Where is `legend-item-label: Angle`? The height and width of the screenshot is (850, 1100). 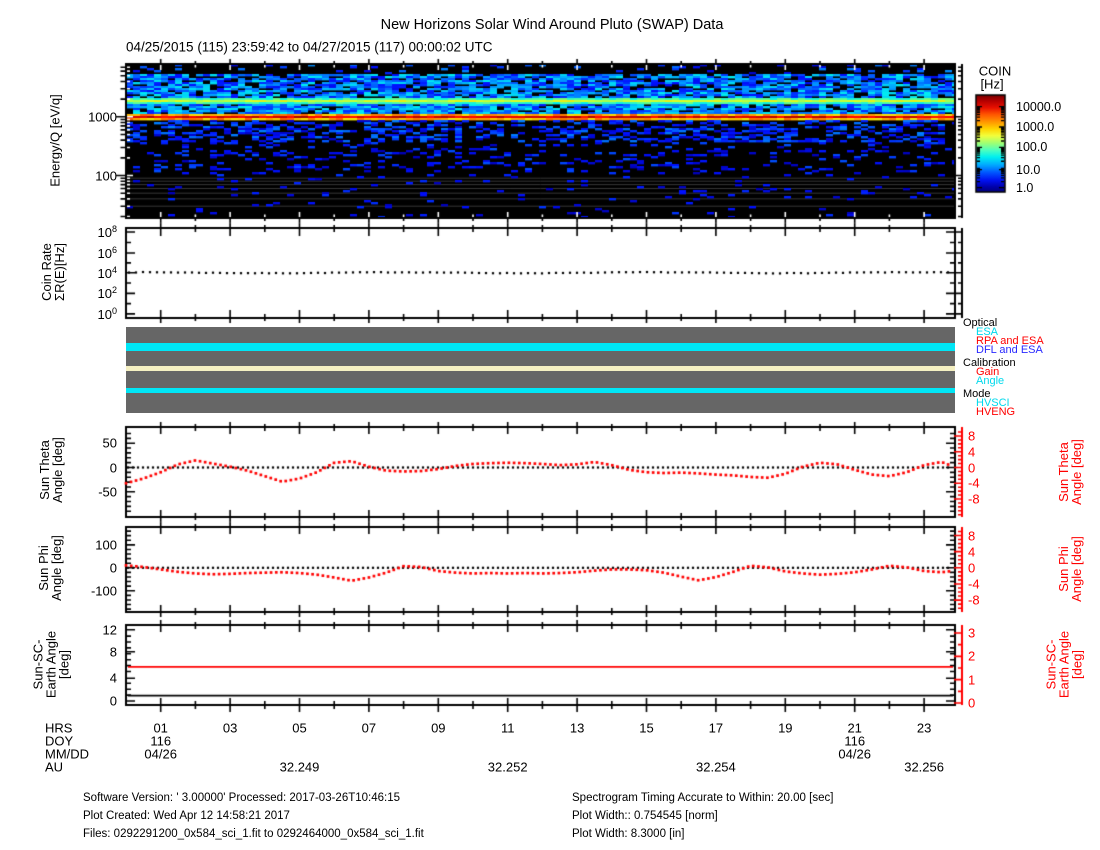 legend-item-label: Angle is located at coordinates (990, 381).